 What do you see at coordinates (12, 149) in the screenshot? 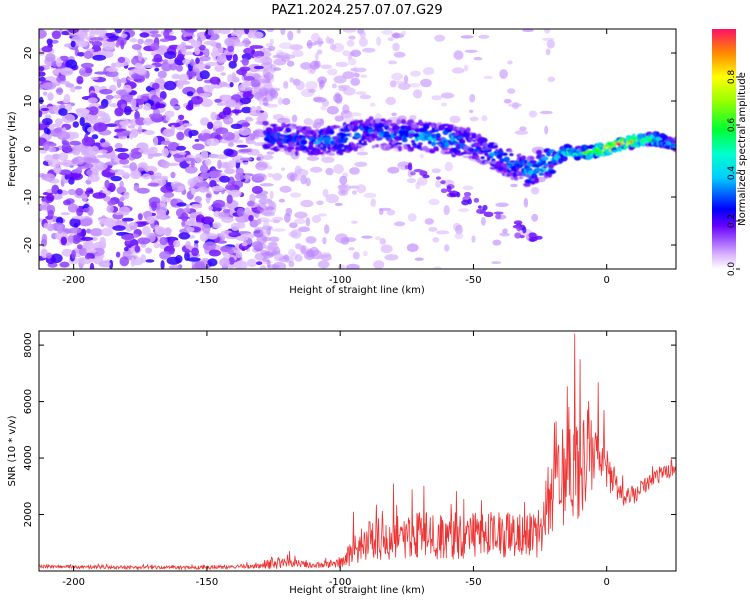
I see `spectrogram-y-label: Frequency (Hz)` at bounding box center [12, 149].